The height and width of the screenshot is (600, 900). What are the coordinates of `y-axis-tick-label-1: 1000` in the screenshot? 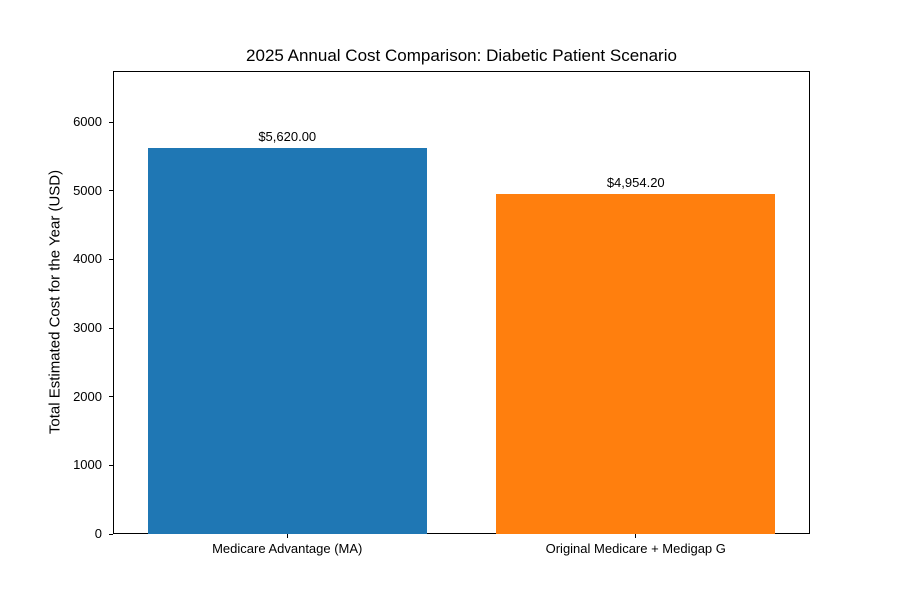 It's located at (87, 465).